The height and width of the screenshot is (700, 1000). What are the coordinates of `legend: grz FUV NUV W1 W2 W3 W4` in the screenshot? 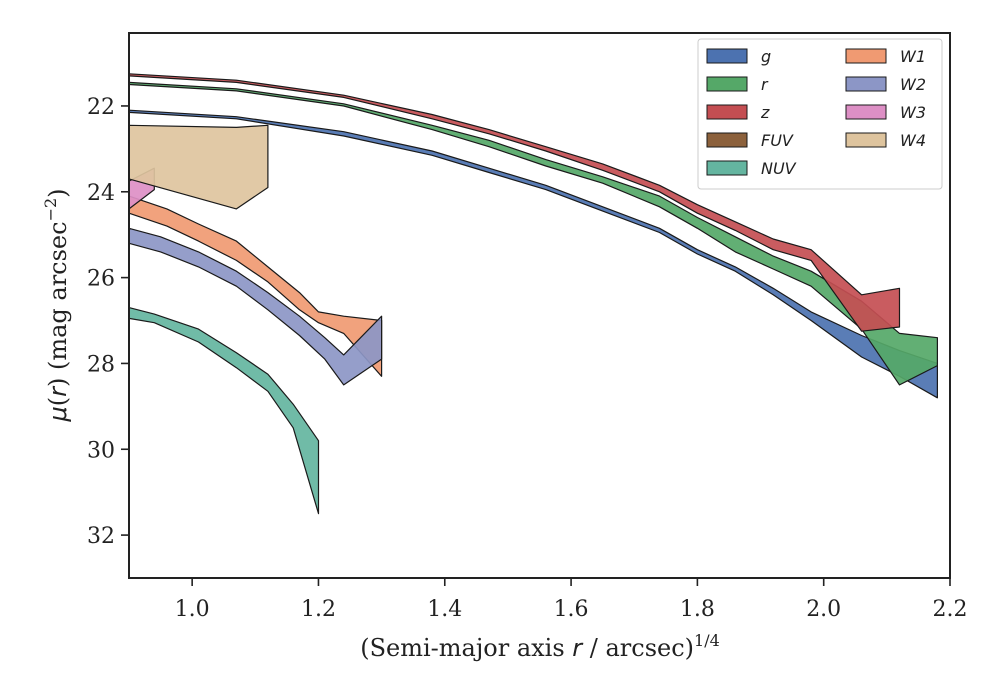 It's located at (820, 114).